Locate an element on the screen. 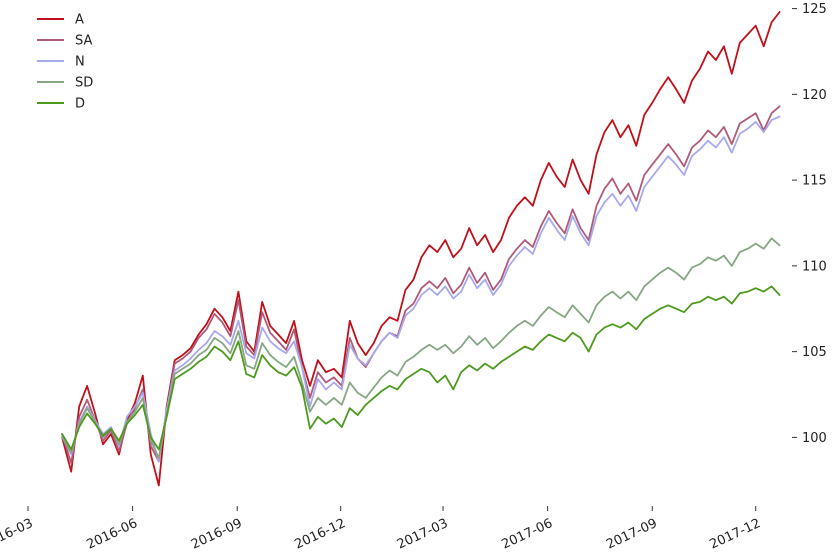  x-tick-label: 2016-12 is located at coordinates (321, 534).